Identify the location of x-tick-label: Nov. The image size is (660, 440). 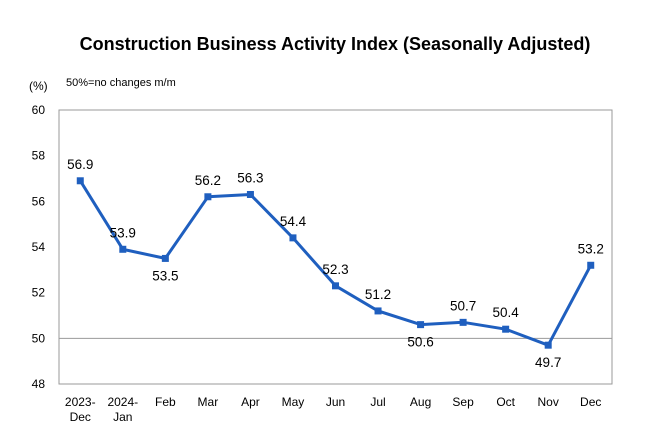
(548, 402).